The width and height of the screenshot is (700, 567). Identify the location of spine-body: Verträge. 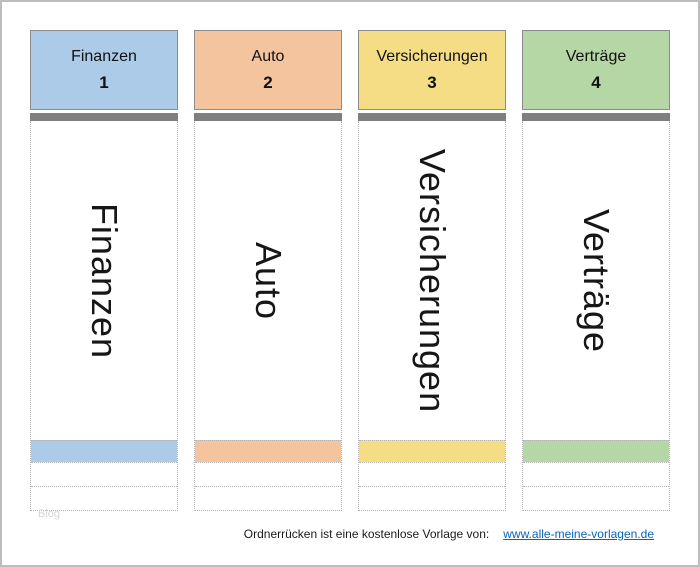
(596, 280).